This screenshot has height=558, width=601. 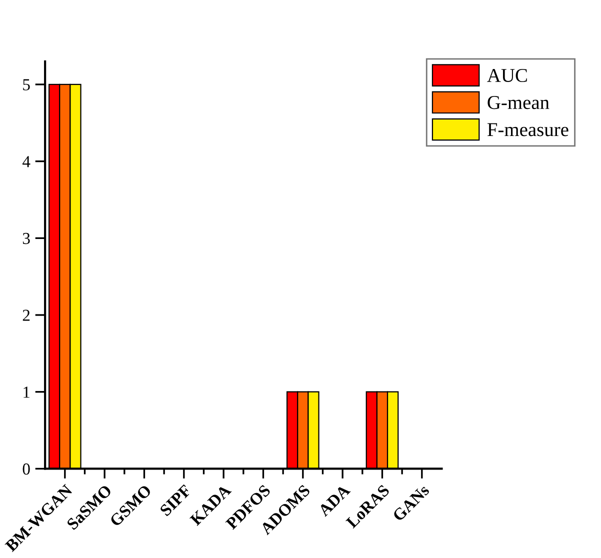 I want to click on legend-label: AUC, so click(x=507, y=75).